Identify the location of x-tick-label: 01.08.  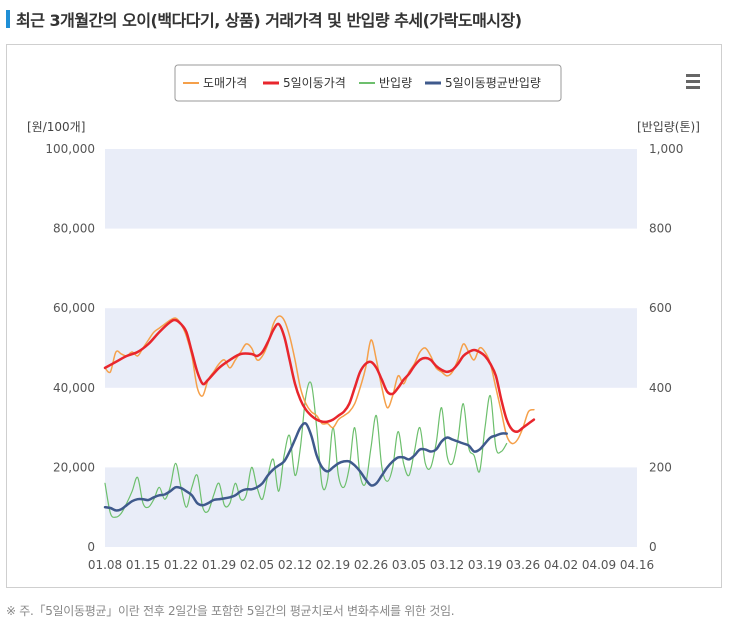
(105, 565).